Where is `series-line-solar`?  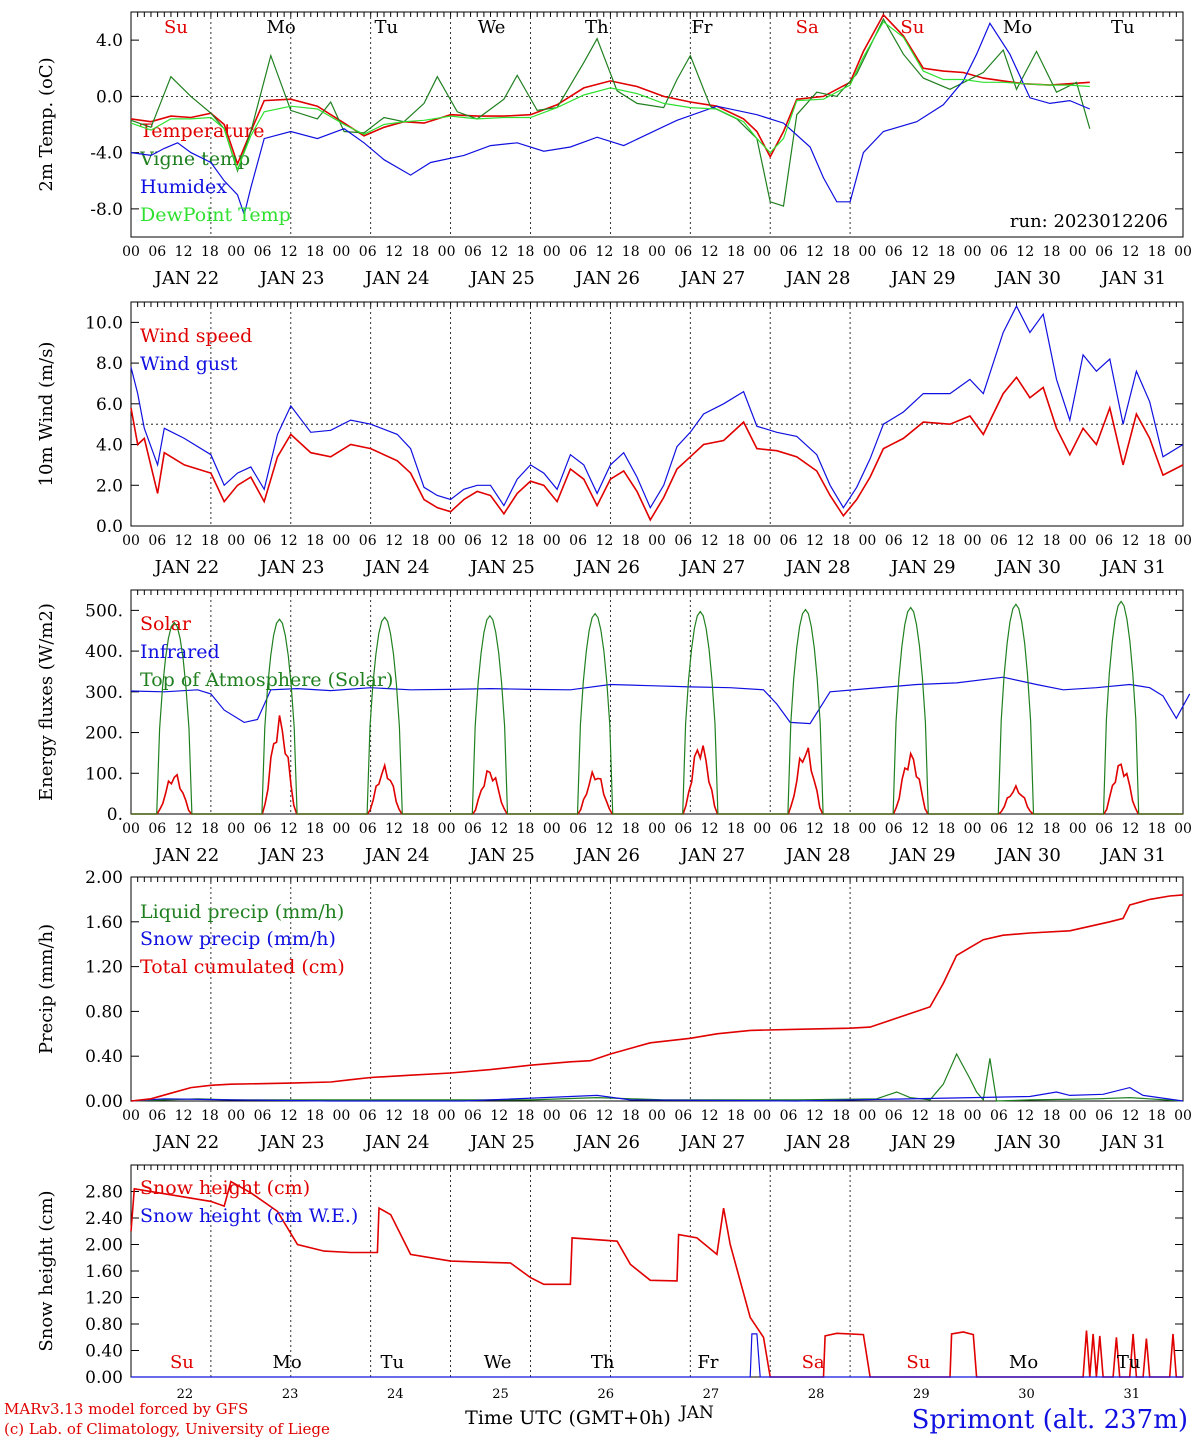
series-line-solar is located at coordinates (657, 765).